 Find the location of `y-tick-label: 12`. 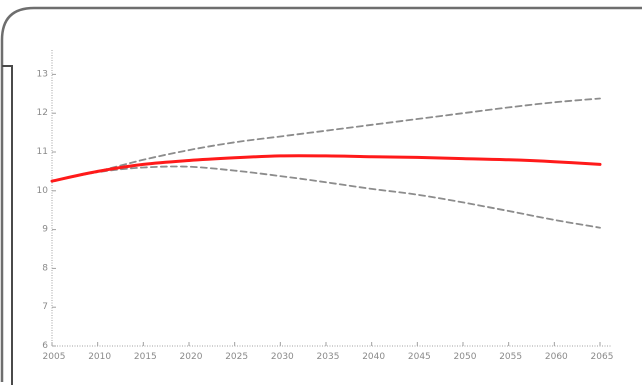

y-tick-label: 12 is located at coordinates (42, 113).